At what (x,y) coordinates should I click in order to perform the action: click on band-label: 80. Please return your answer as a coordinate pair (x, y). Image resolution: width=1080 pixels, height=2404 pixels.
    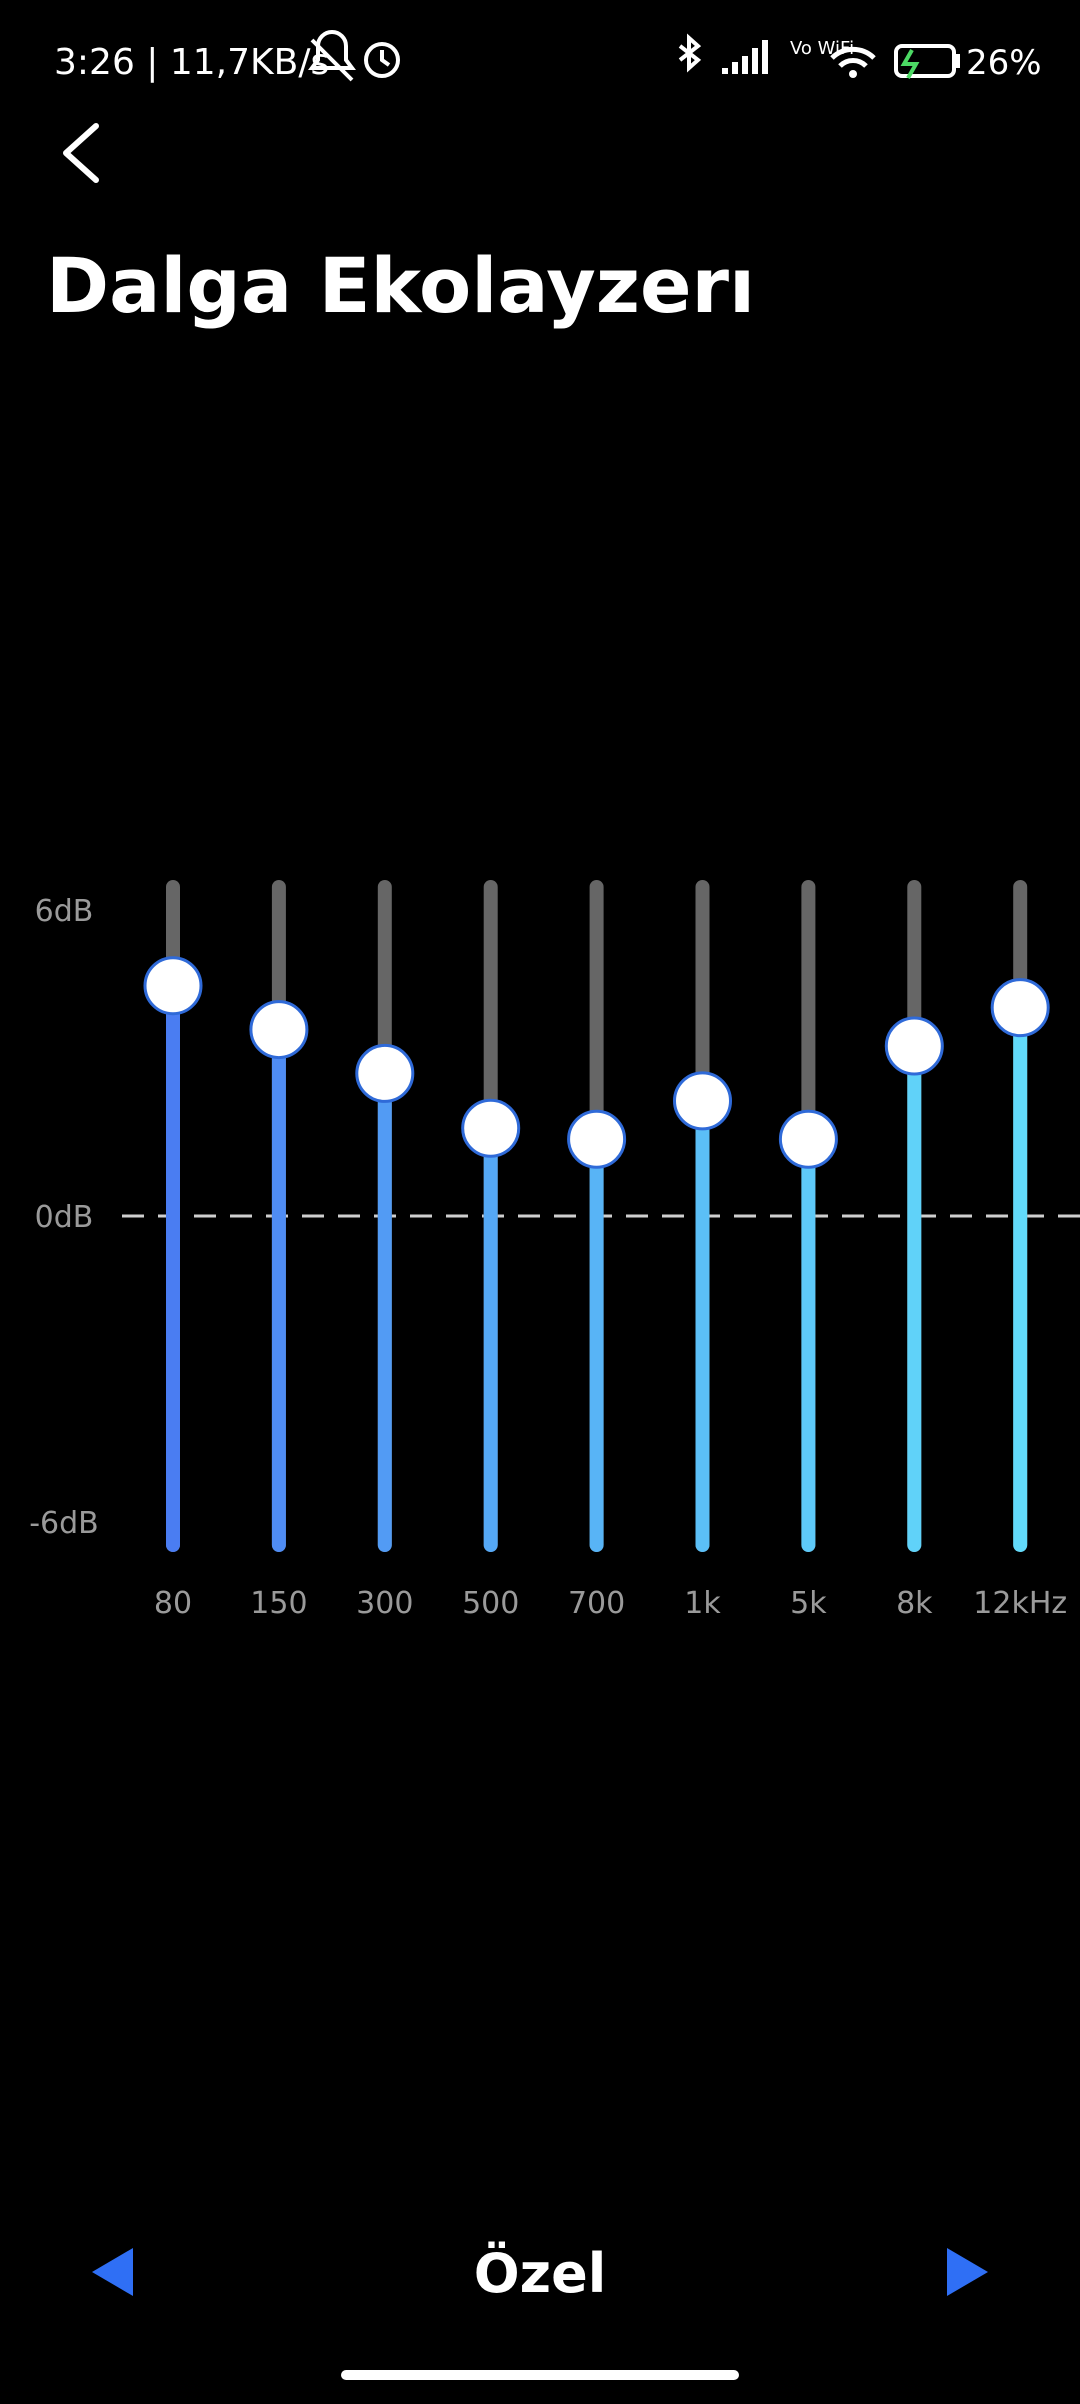
    Looking at the image, I should click on (173, 1603).